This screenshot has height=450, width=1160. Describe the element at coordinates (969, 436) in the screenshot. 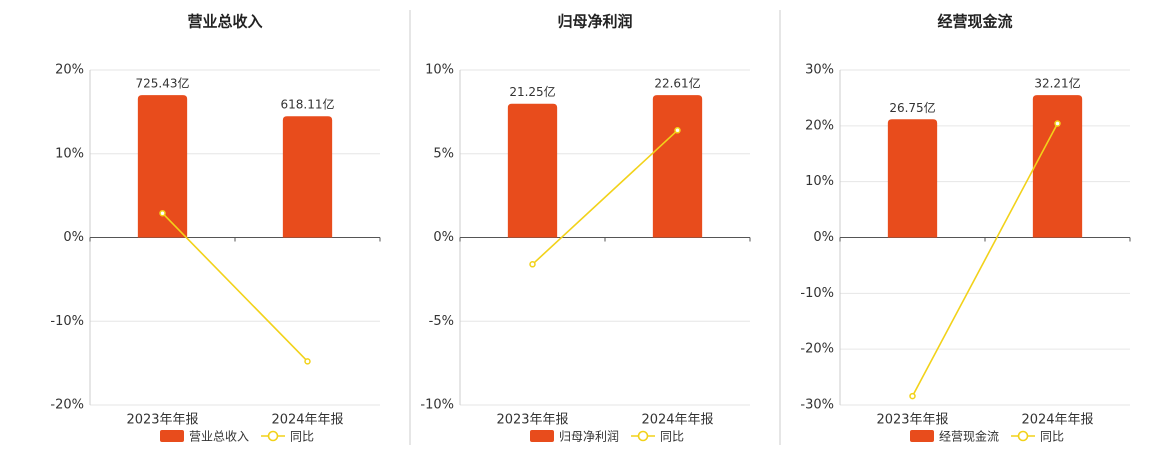

I see `legend-label: 经营现金流` at that location.